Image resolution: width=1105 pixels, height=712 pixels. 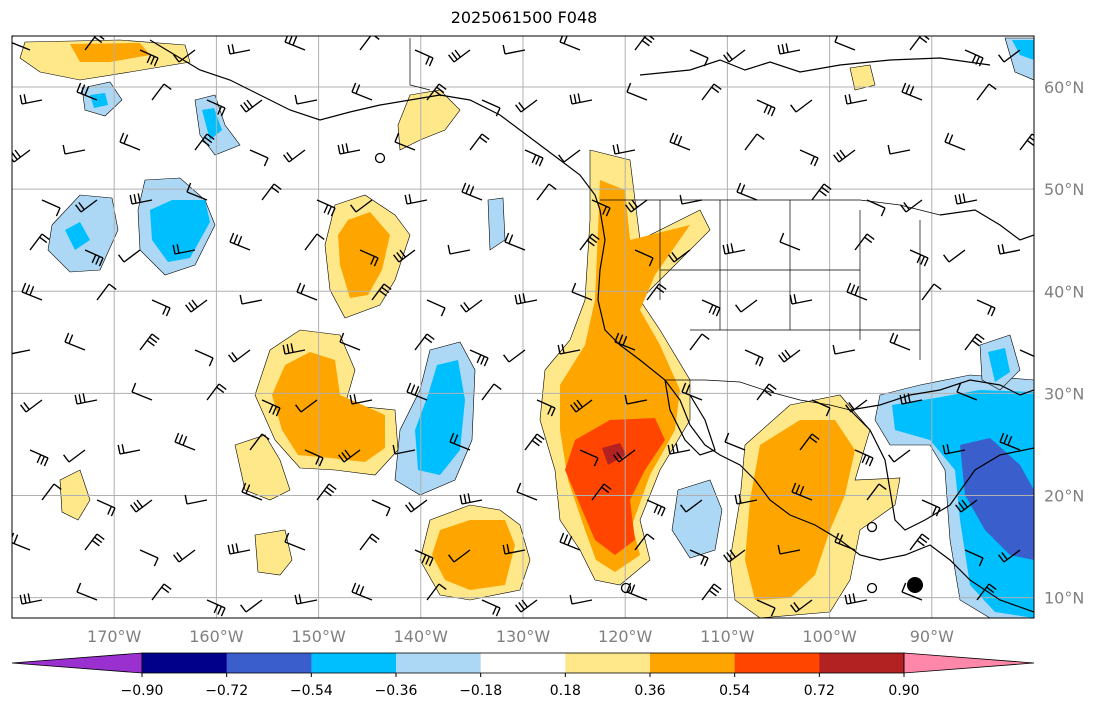 I want to click on longitude-label: 160°W, so click(x=216, y=636).